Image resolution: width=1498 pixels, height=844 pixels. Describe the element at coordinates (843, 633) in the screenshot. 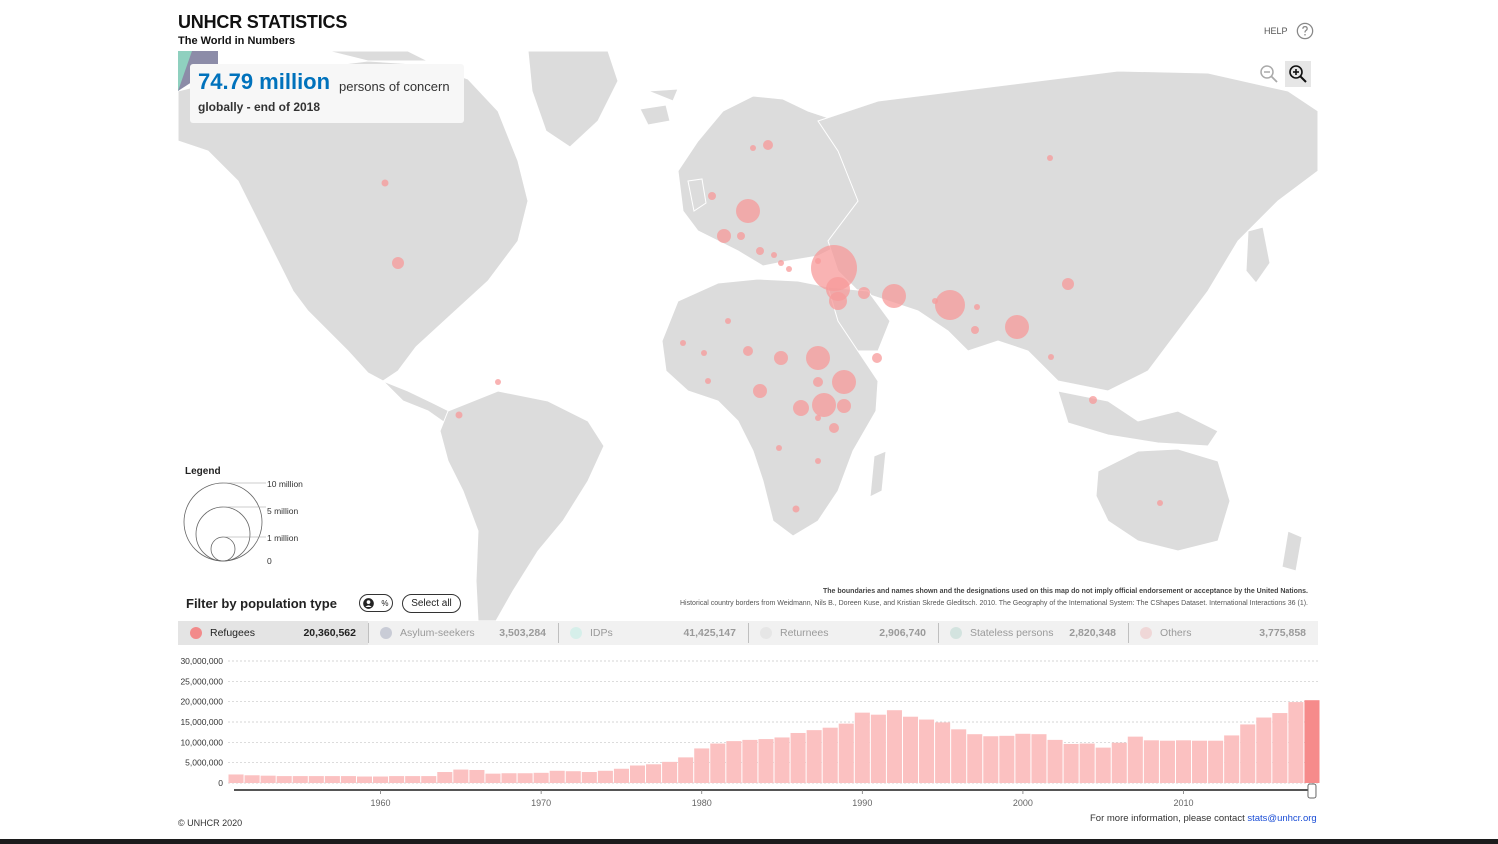

I see `pop-type-returnees: Returnees 2,906,740` at that location.